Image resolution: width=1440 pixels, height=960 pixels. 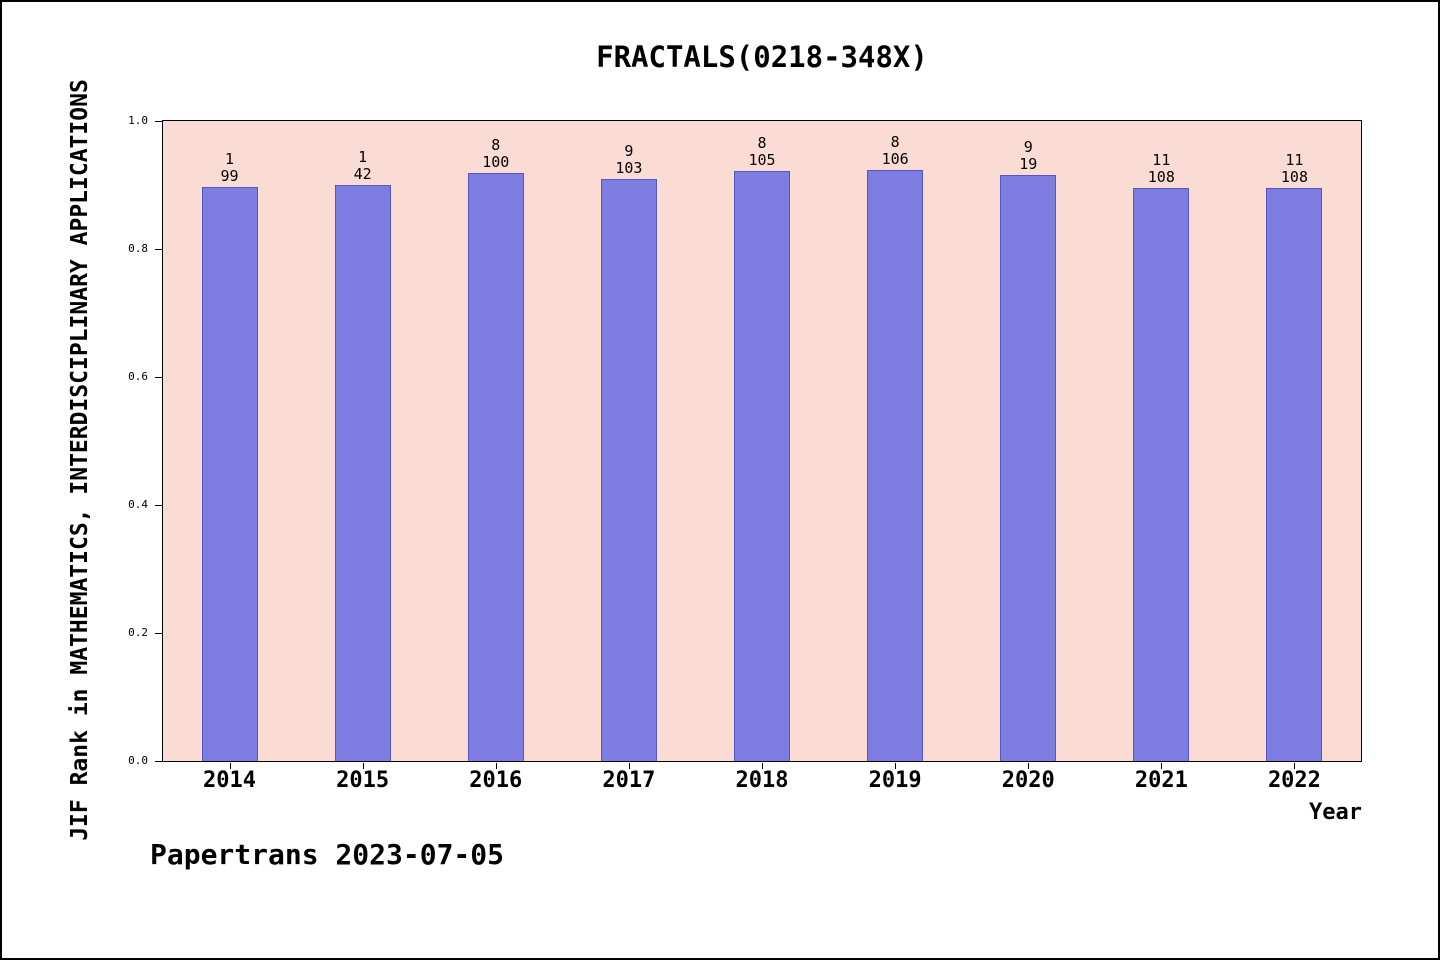 I want to click on x-tick-label-2022: 2022, so click(x=1294, y=780).